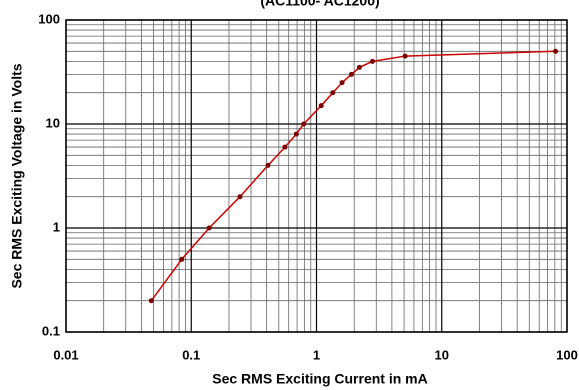  What do you see at coordinates (316, 354) in the screenshot?
I see `x-tick-label: 1` at bounding box center [316, 354].